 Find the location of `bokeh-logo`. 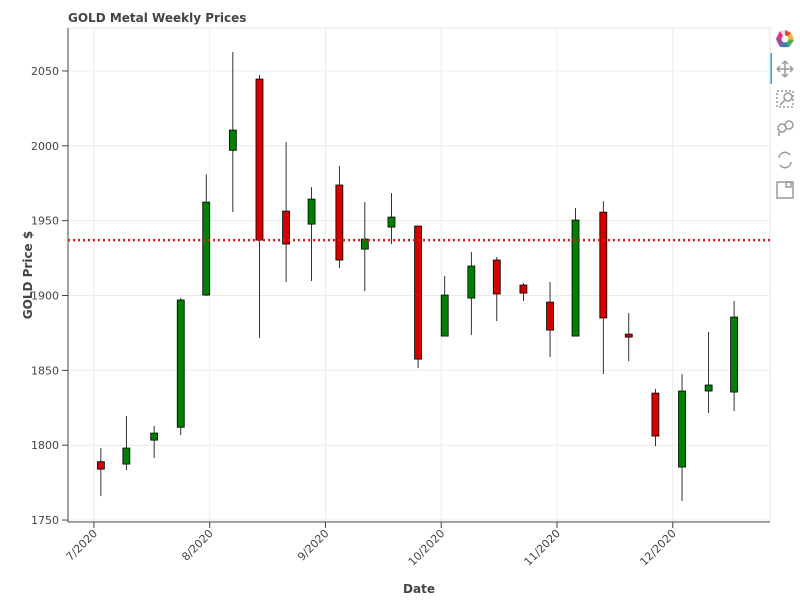

bokeh-logo is located at coordinates (785, 39).